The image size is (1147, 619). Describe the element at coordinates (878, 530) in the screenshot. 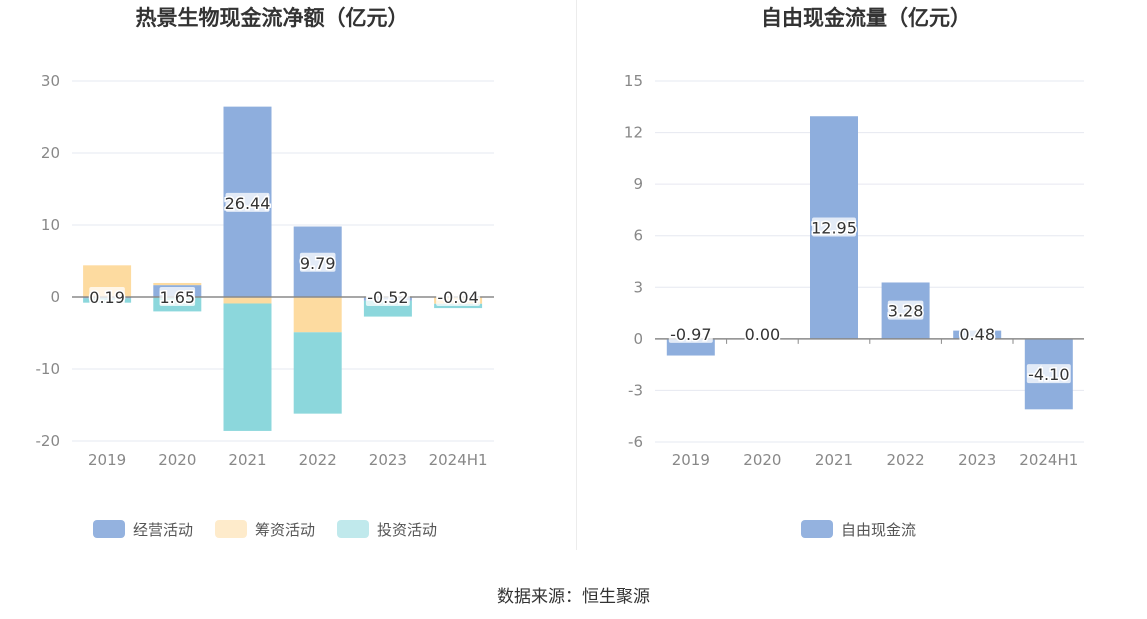

I see `legend-label-自由现金流: 自由现金流` at that location.